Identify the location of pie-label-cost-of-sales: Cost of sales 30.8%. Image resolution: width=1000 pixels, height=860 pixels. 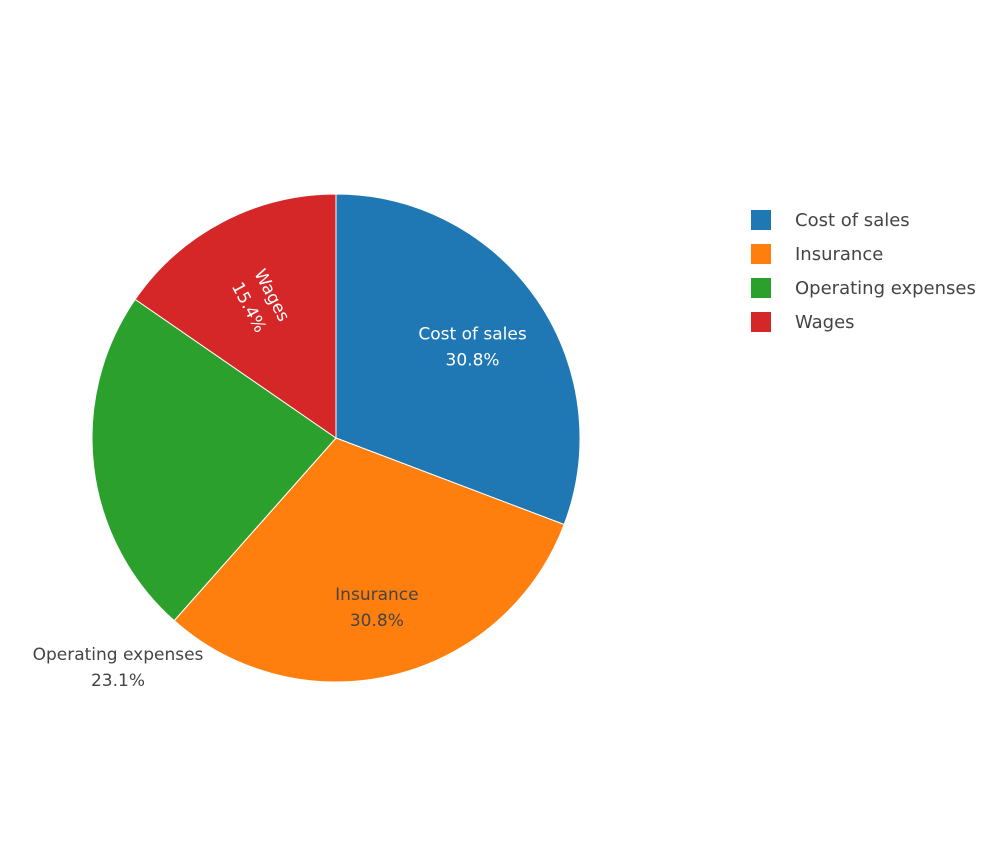
(472, 348).